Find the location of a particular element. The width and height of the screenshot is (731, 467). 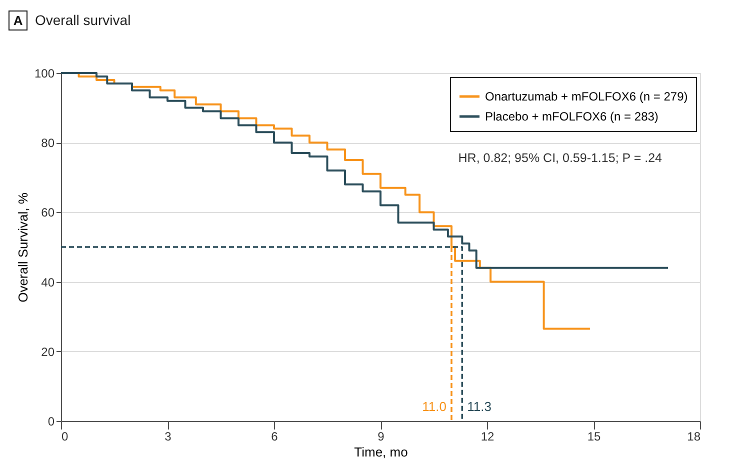

annotation: 11.3 is located at coordinates (479, 406).